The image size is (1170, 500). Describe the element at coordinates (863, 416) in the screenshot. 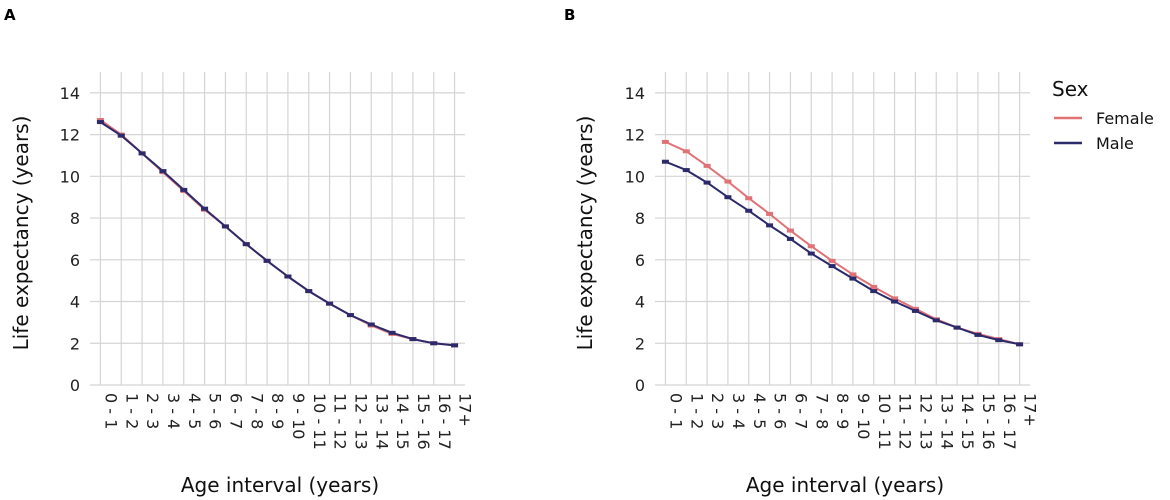

I see `panel-b-x-tick-label: 9 - 10` at that location.